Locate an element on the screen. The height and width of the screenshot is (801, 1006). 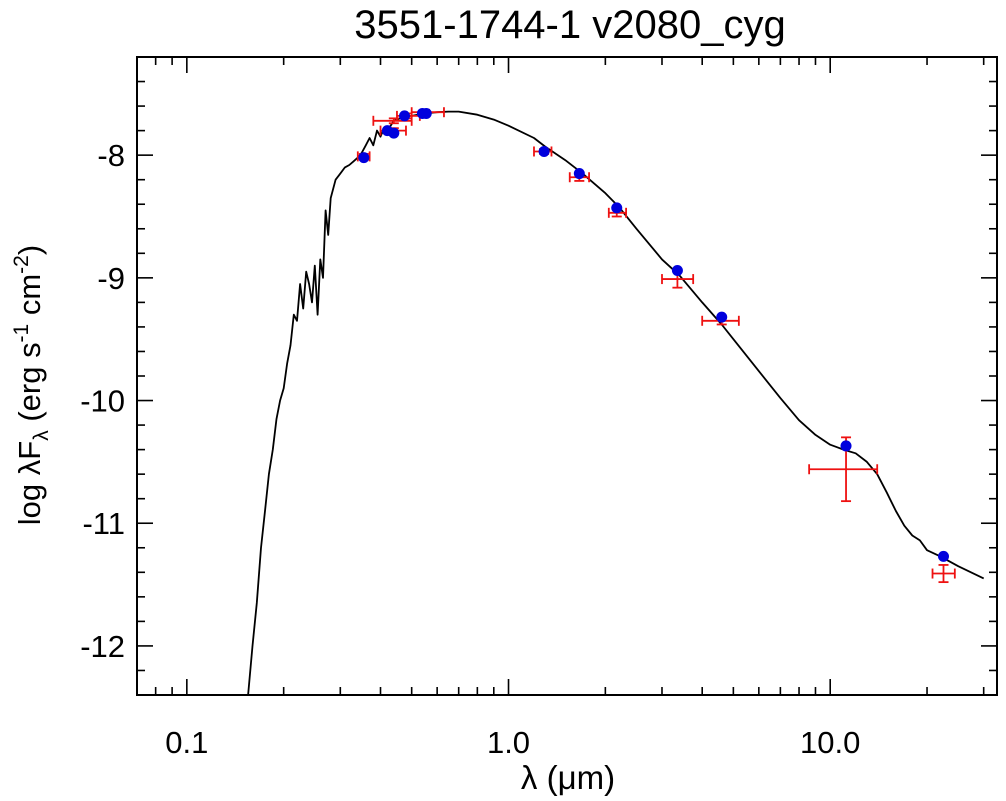
x-axis-label-end: m) is located at coordinates (596, 777).